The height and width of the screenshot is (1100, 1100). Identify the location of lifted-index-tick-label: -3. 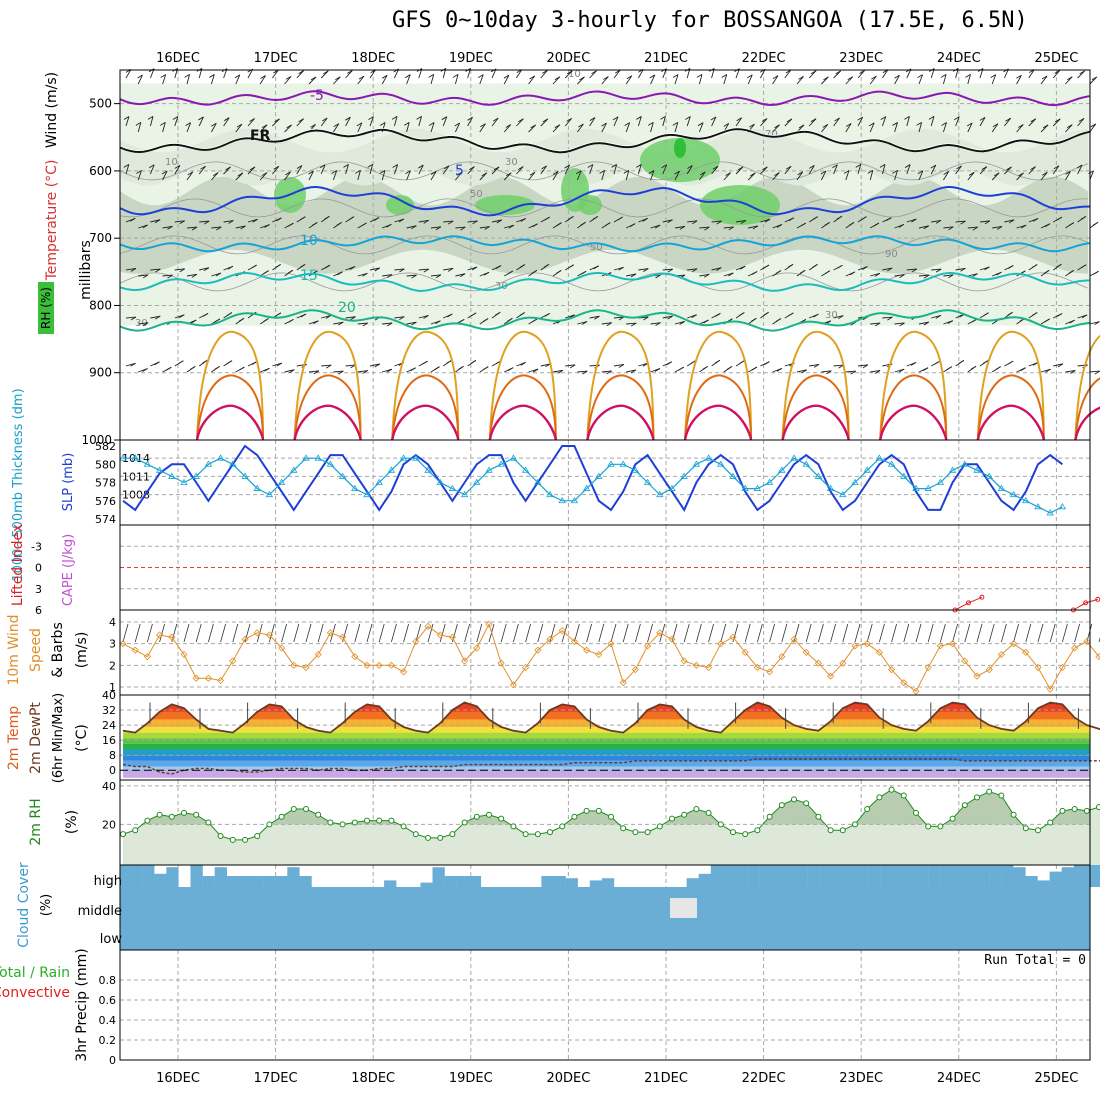
(36, 546).